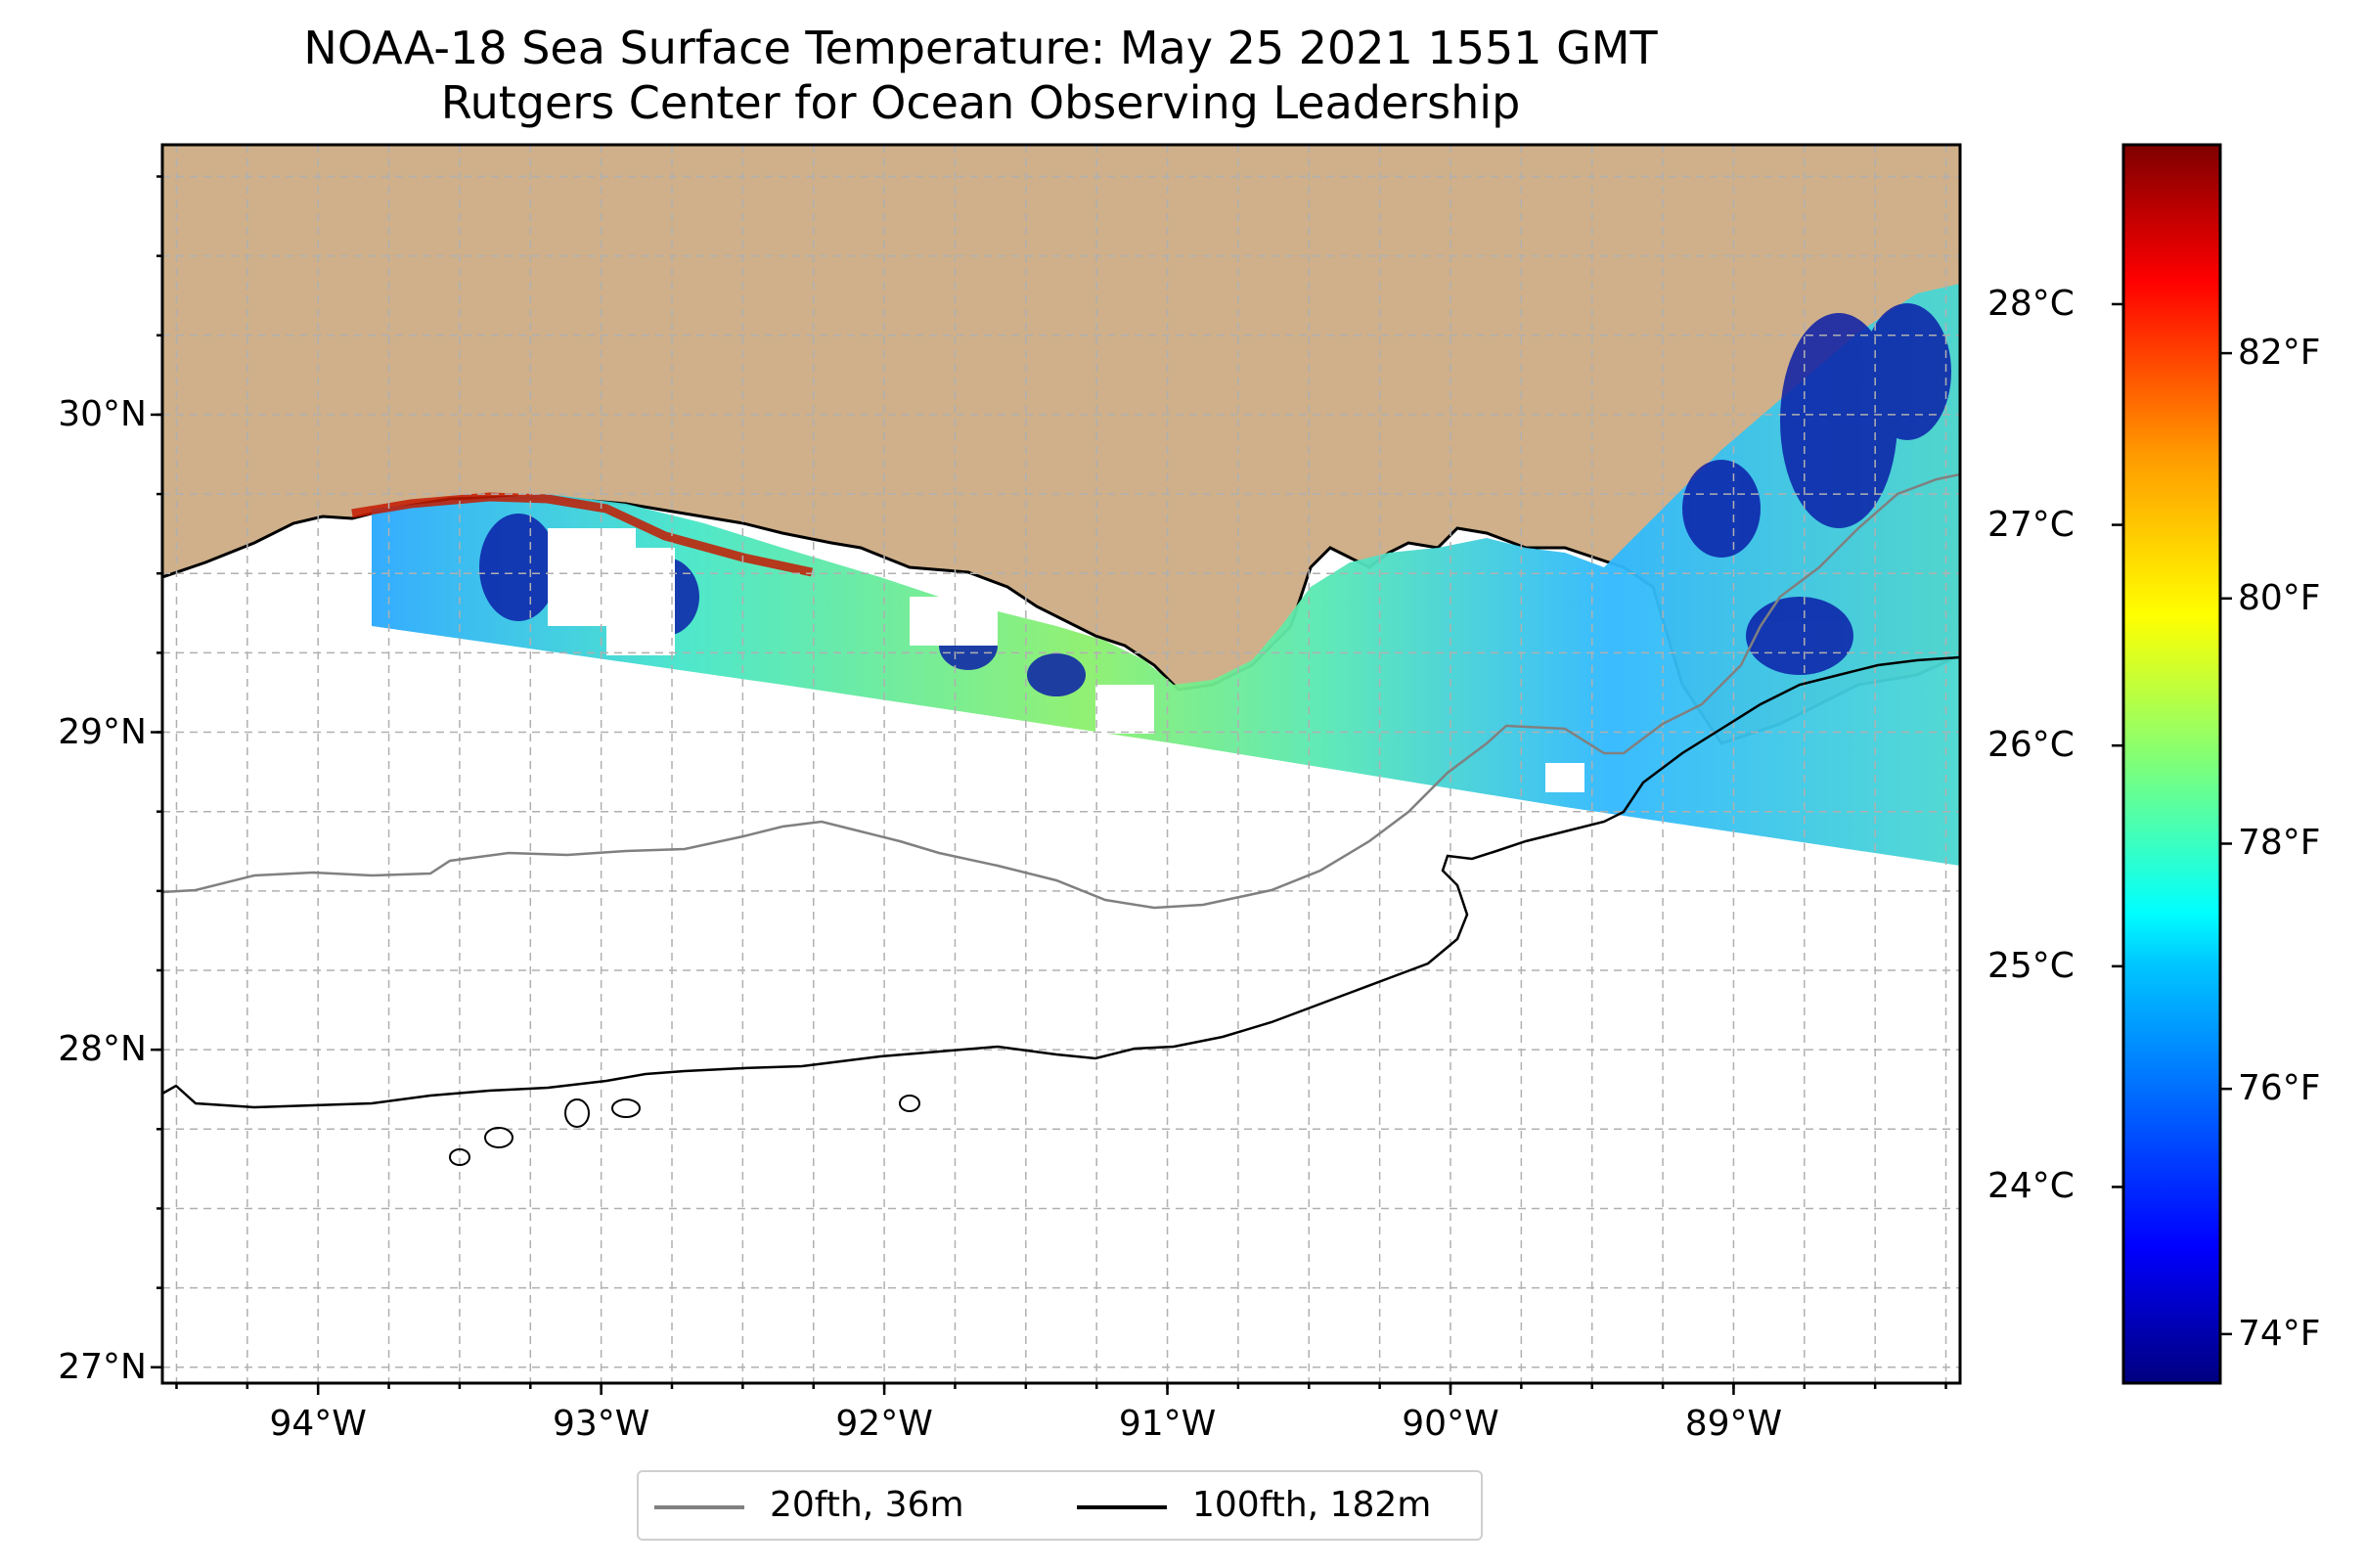  Describe the element at coordinates (601, 1424) in the screenshot. I see `lon-tick-label: 93°W` at that location.